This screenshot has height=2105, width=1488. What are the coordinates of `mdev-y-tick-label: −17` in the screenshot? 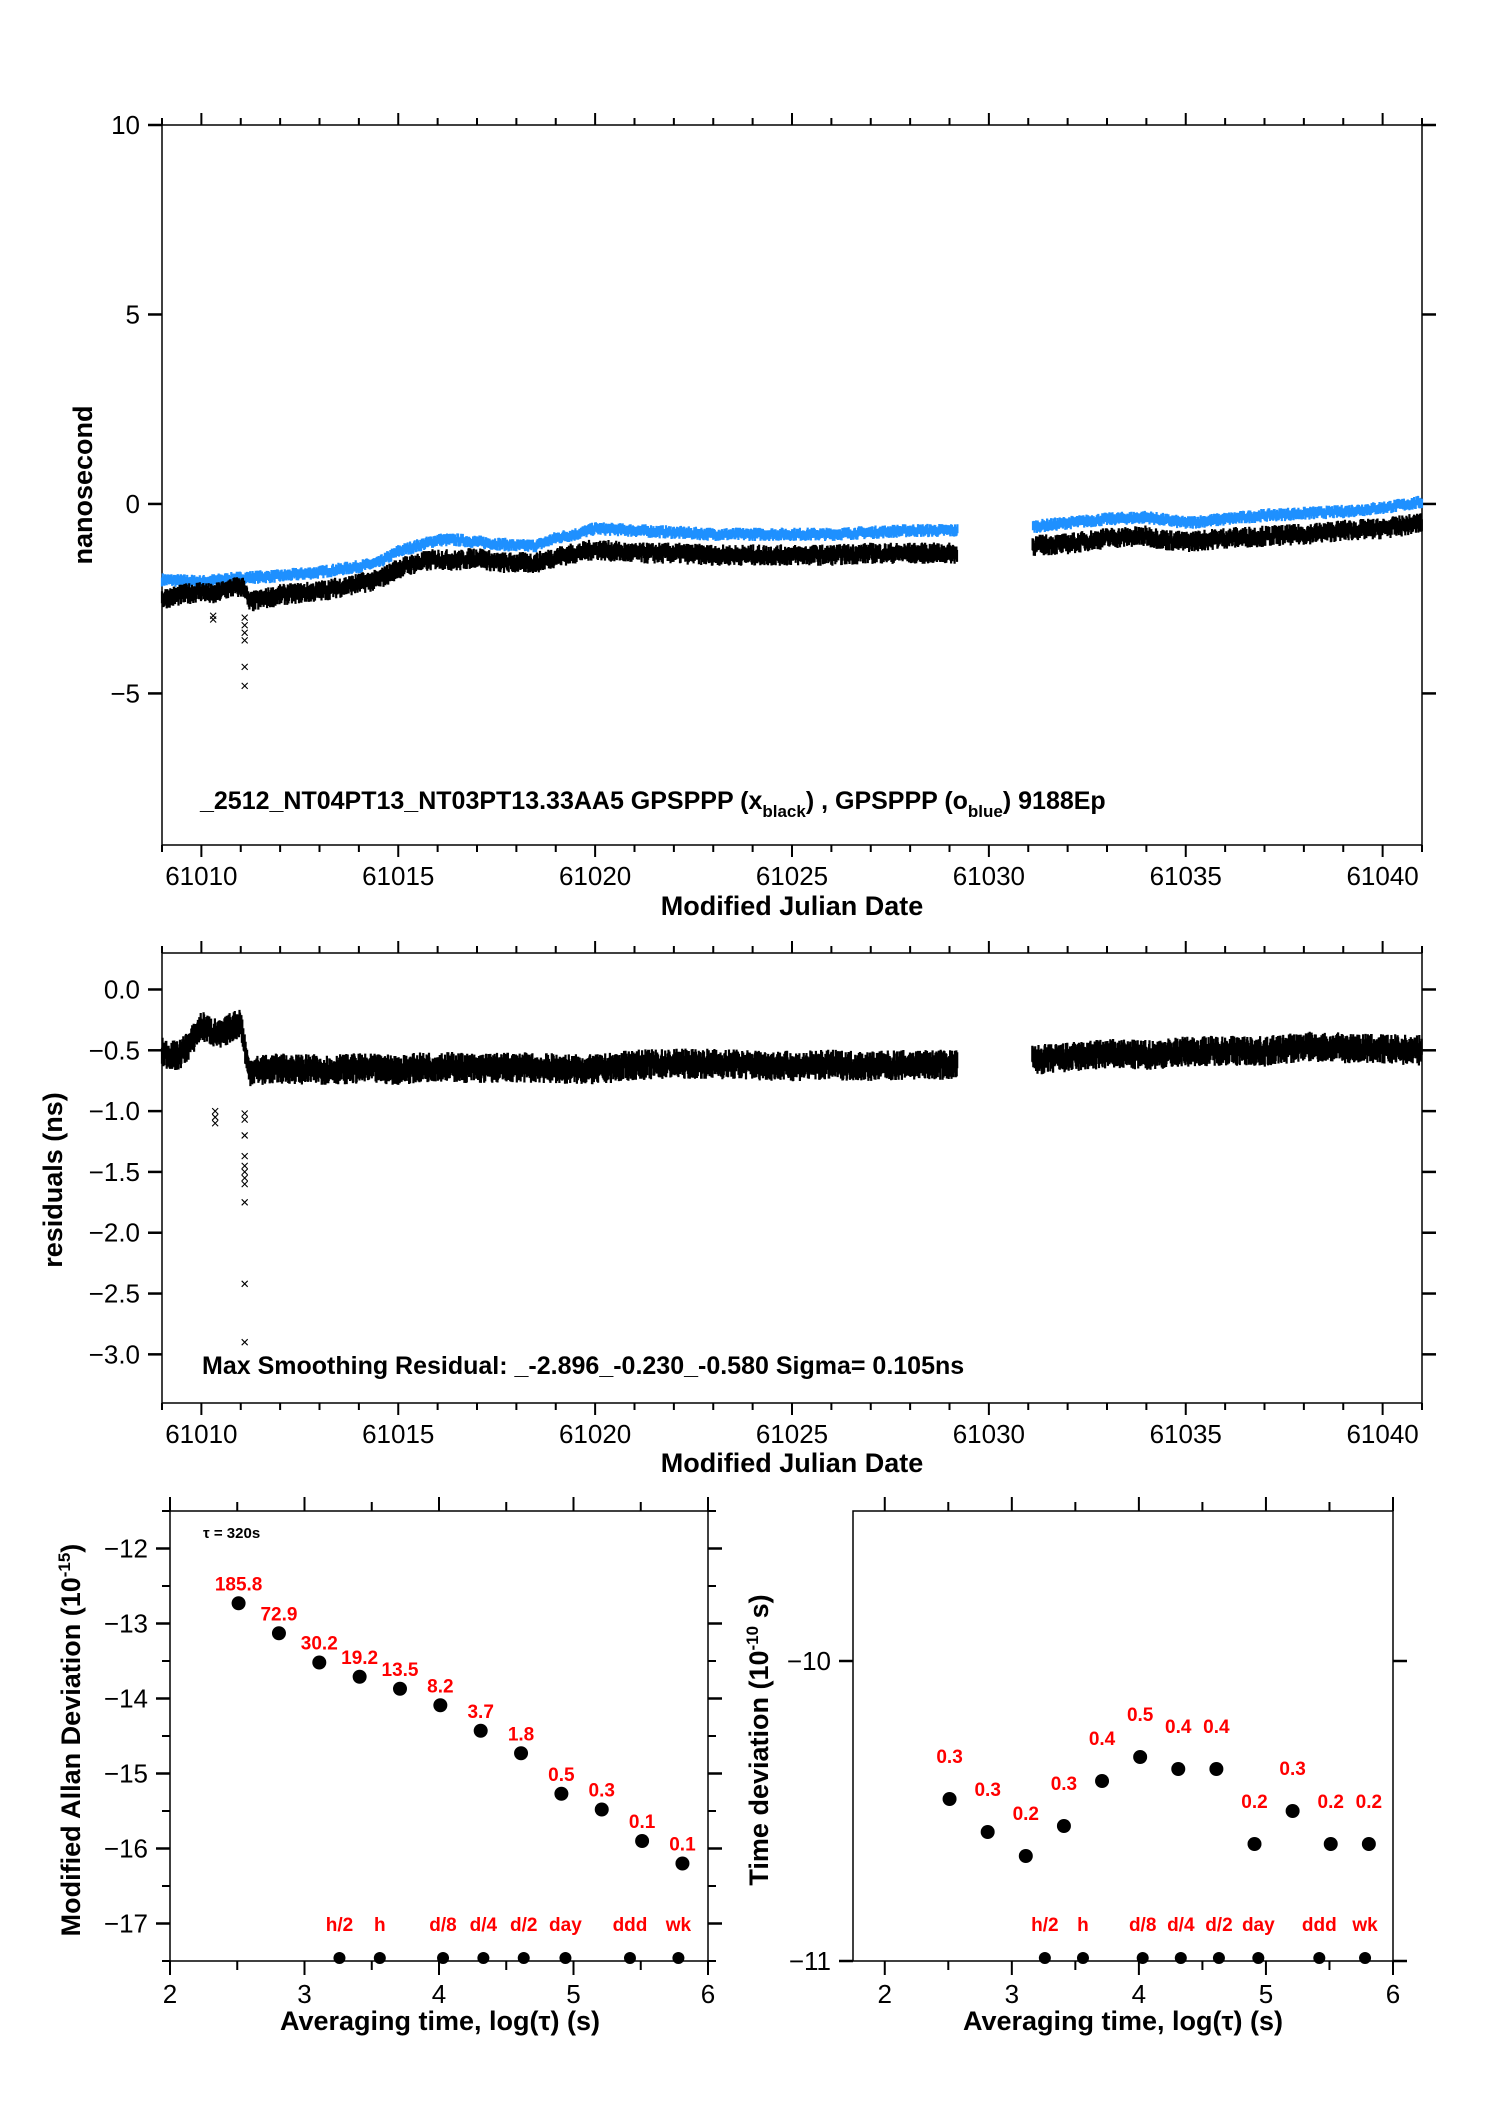 It's located at (126, 1924).